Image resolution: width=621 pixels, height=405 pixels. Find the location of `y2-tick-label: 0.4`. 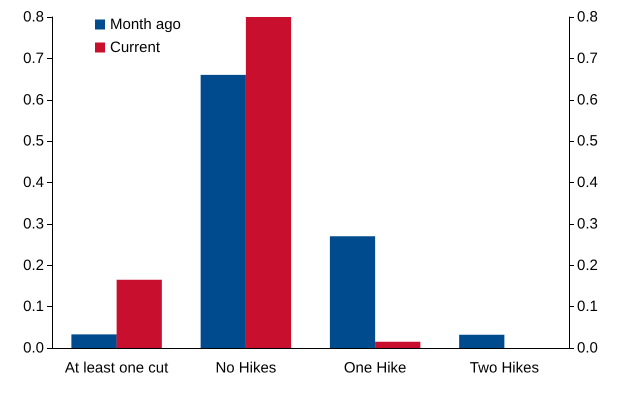

y2-tick-label: 0.4 is located at coordinates (587, 182).